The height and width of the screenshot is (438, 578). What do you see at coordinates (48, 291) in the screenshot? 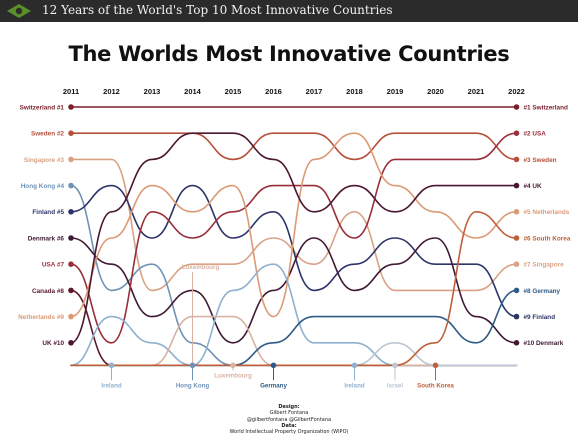
I see `left-rank-label: Canada #8` at bounding box center [48, 291].